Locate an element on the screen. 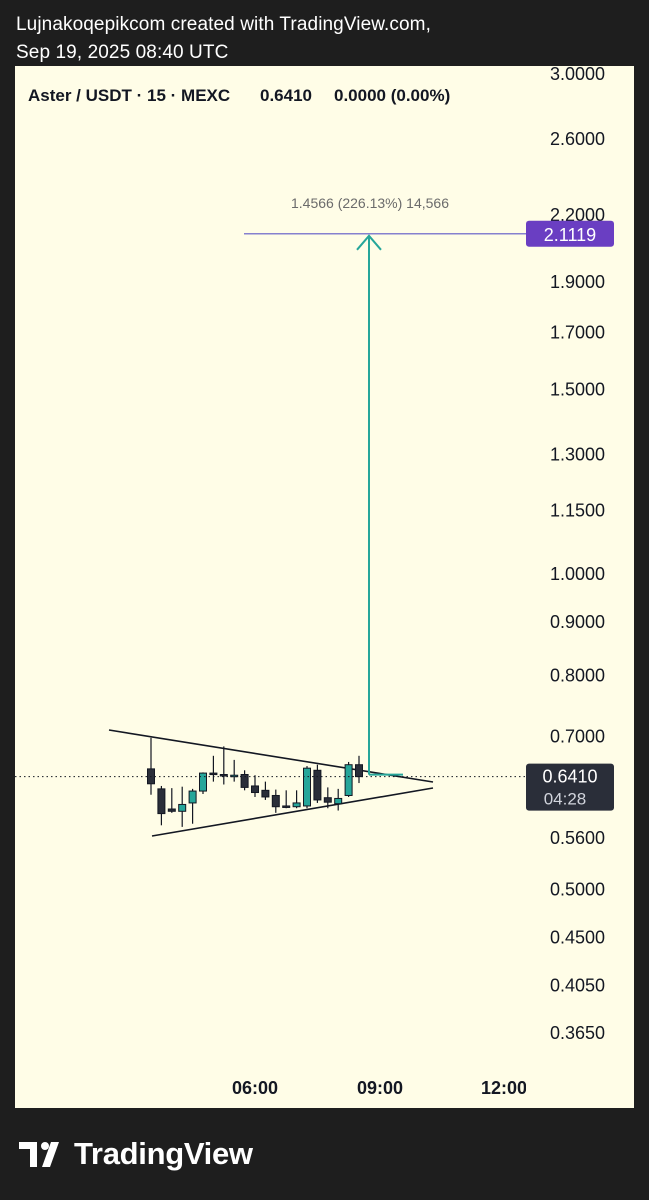  y-tick-label: 0.9000 is located at coordinates (577, 622).